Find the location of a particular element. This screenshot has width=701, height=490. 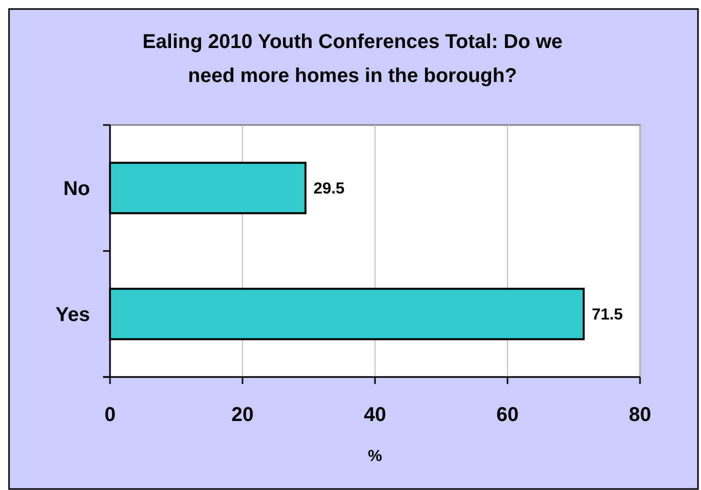

y-tick-label: Yes is located at coordinates (73, 315).